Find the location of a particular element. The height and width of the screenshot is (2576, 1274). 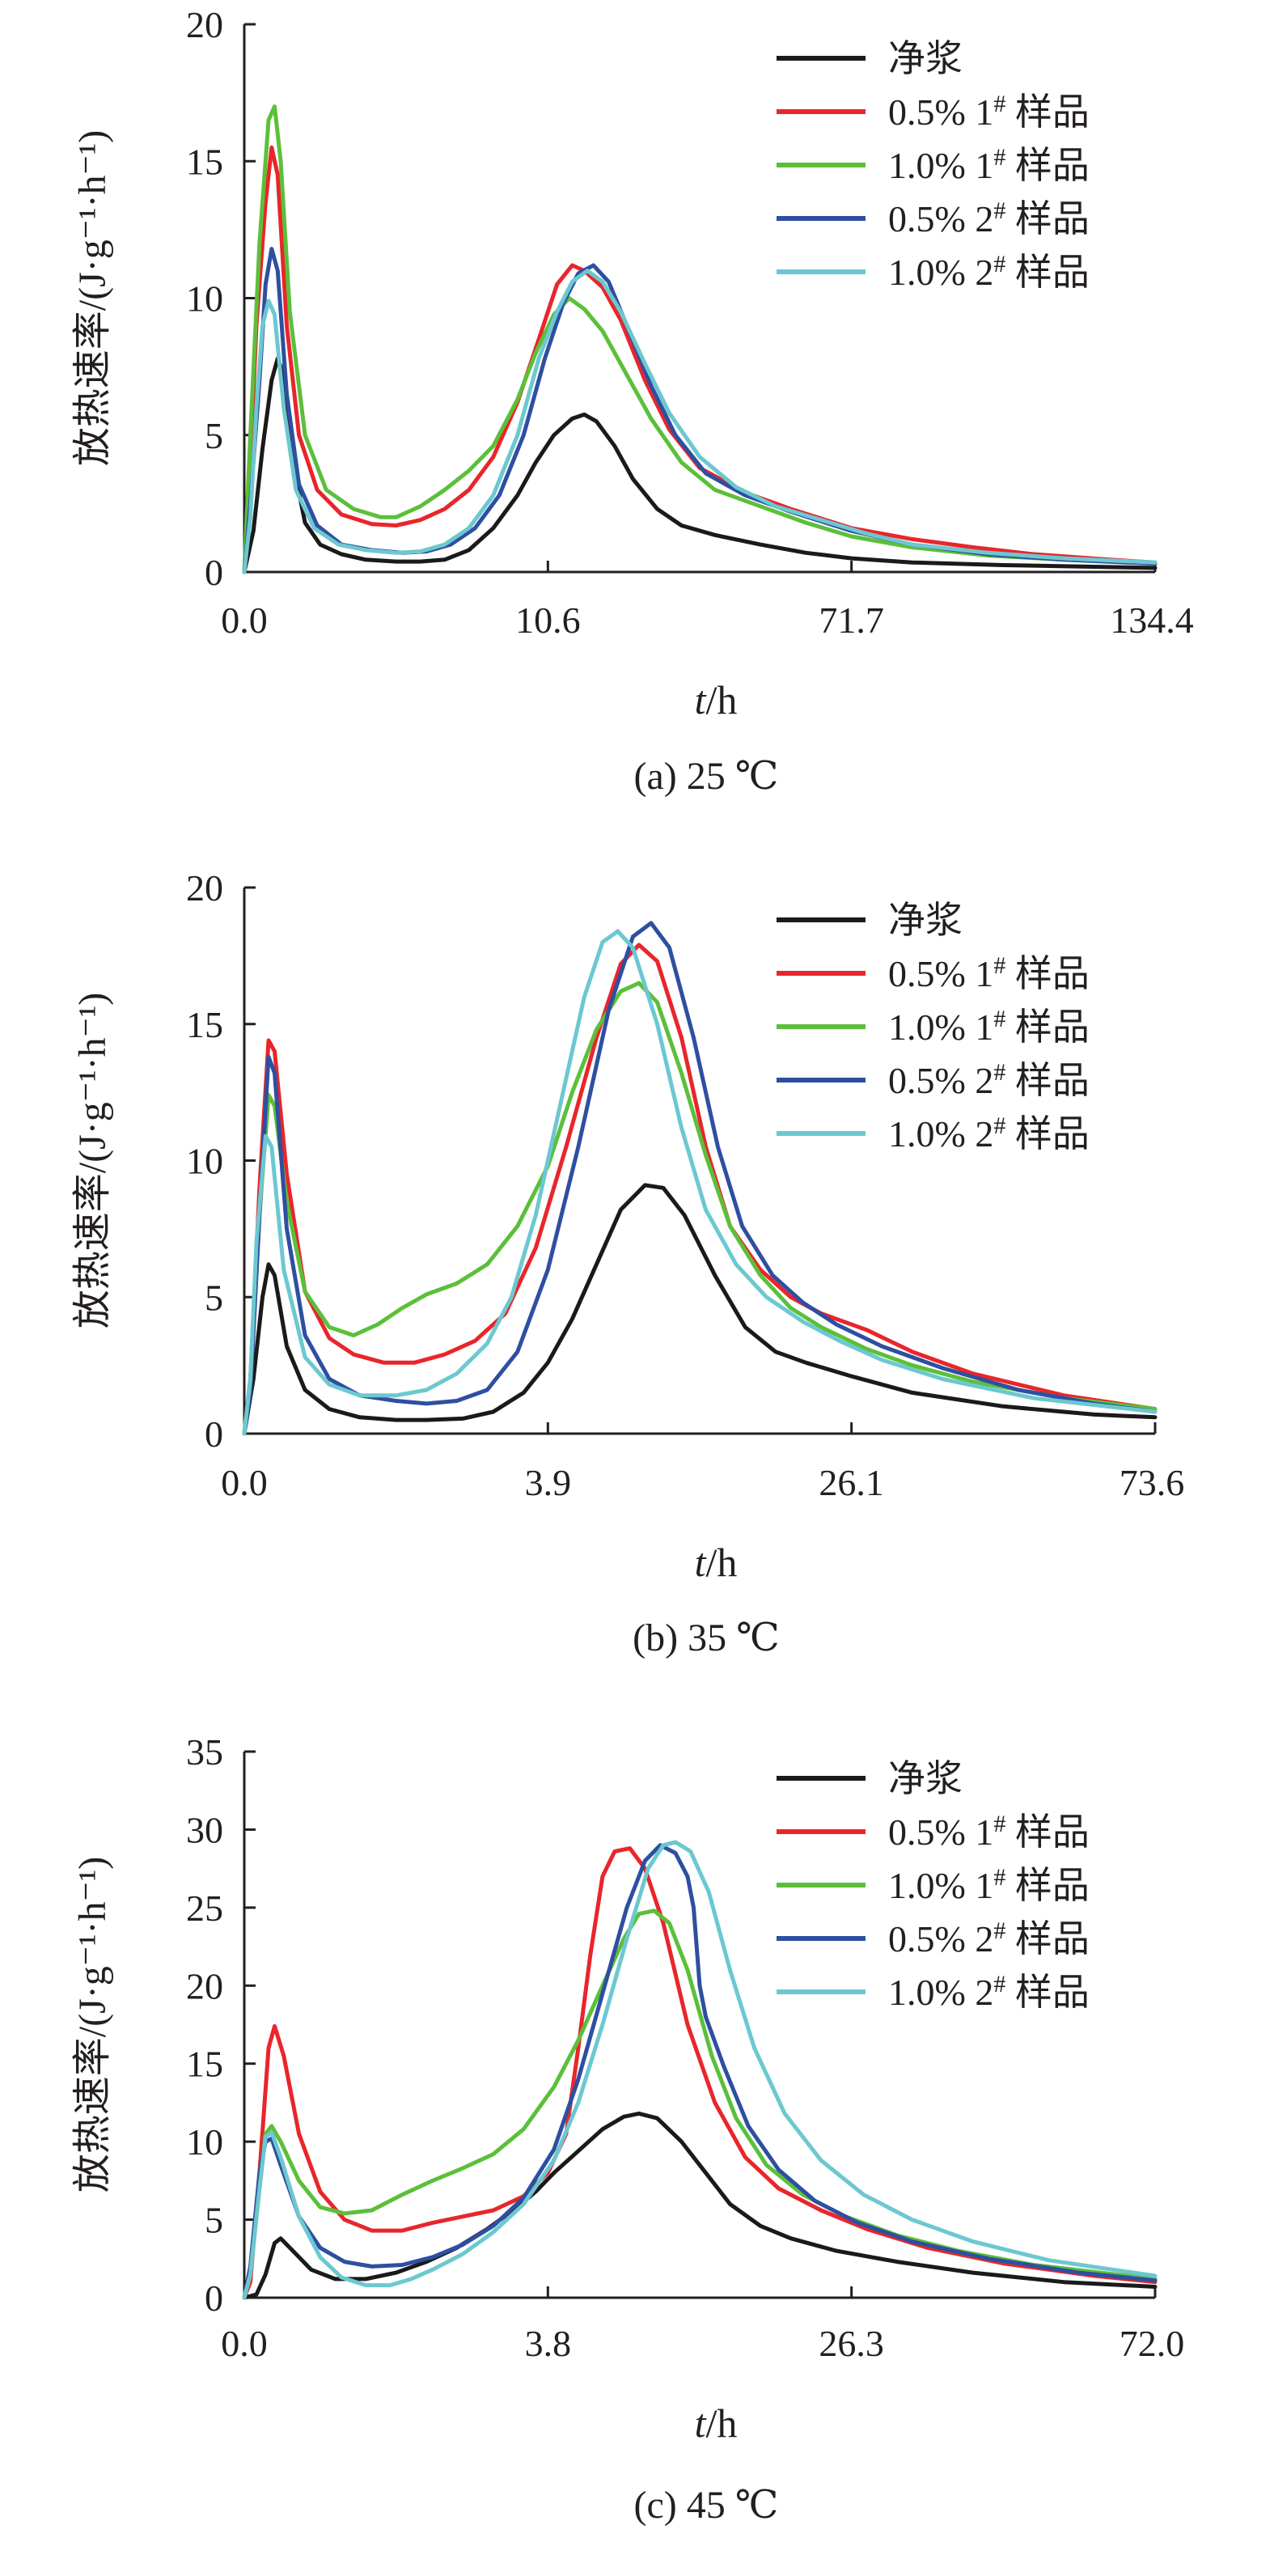

x-tick-label: 10.6 is located at coordinates (548, 620).